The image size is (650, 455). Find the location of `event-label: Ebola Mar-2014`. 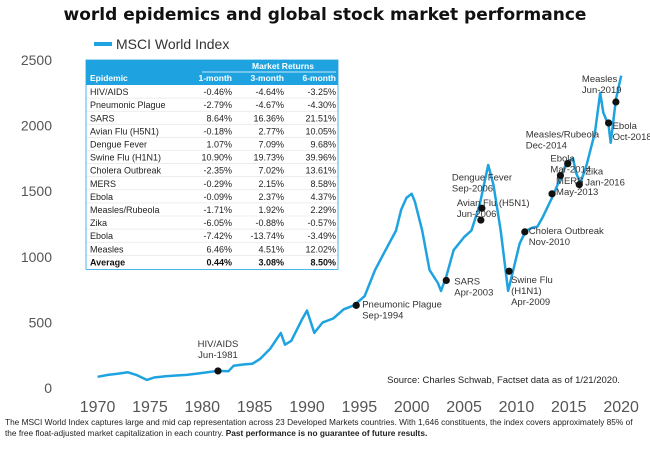

event-label: Ebola Mar-2014 is located at coordinates (570, 164).